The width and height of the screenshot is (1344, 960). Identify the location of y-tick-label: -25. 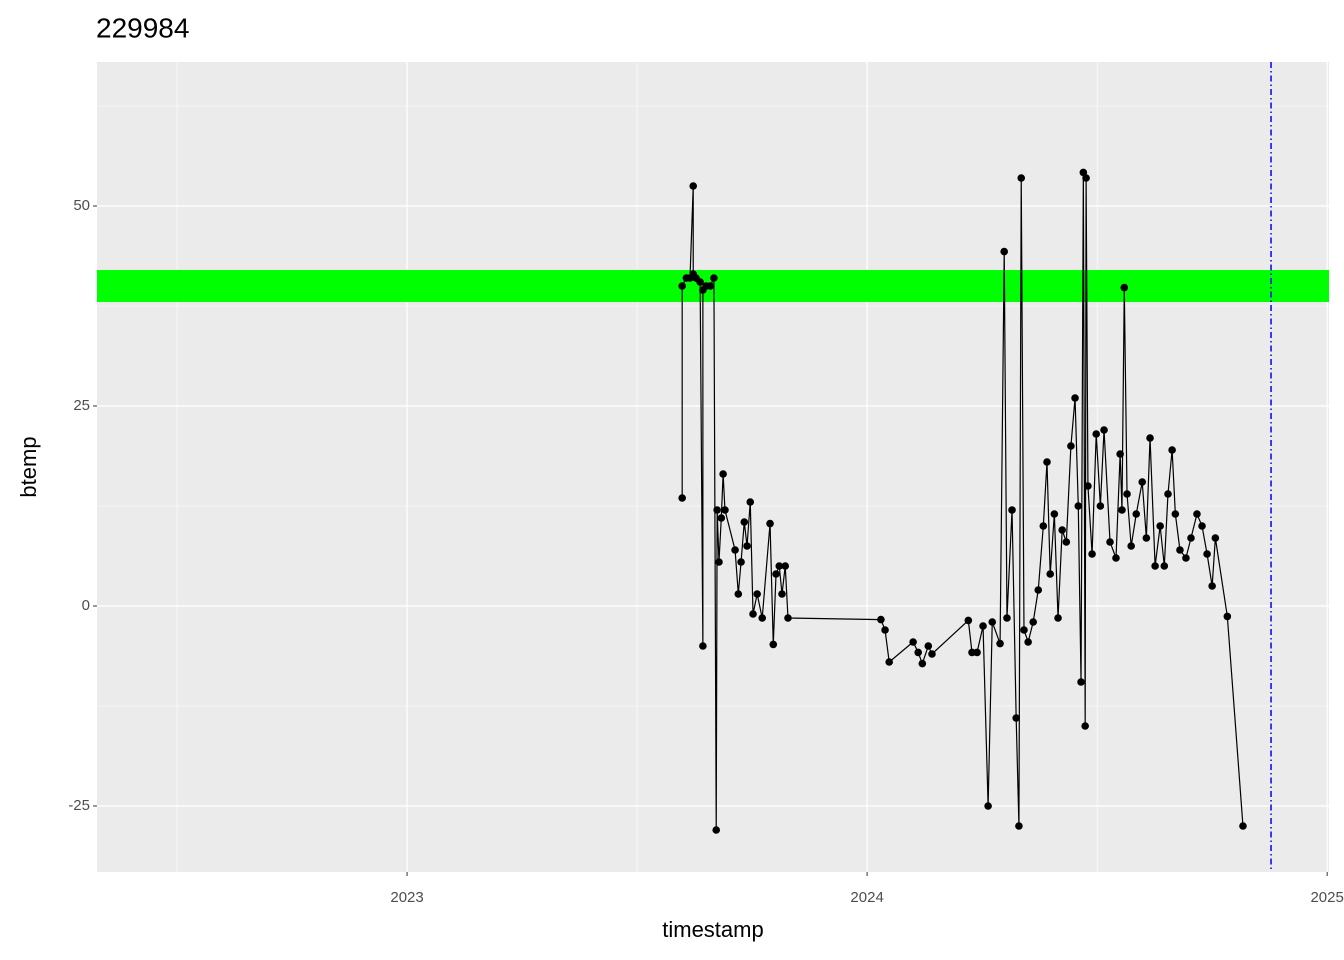
(79, 805).